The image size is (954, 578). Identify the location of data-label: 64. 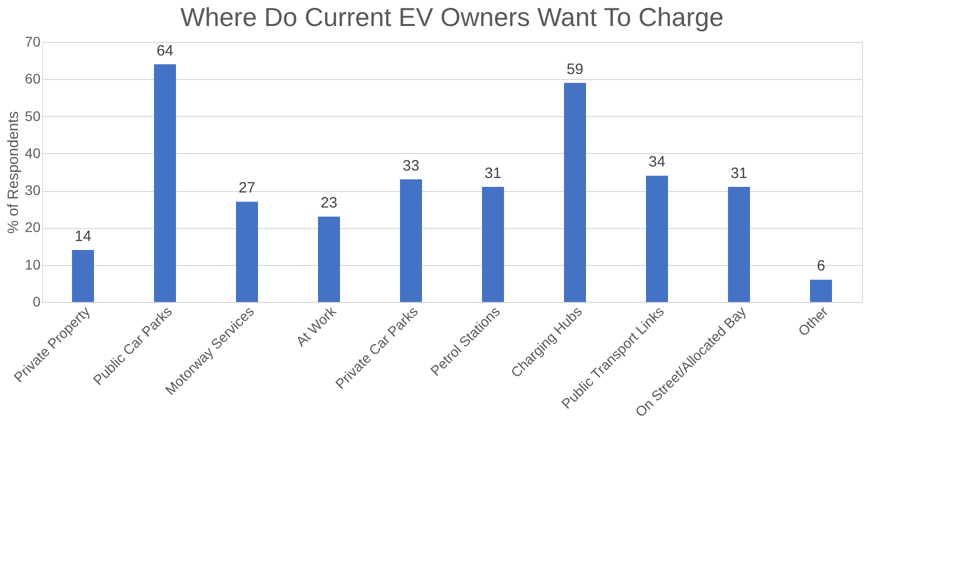
(165, 51).